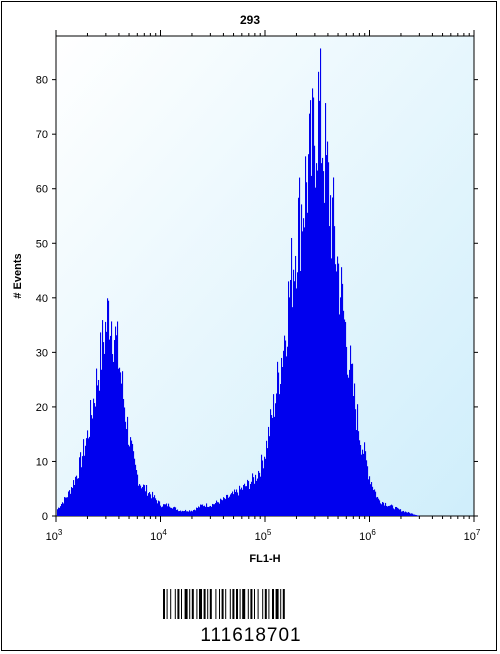 The image size is (500, 654). Describe the element at coordinates (367, 535) in the screenshot. I see `x-tick-label: 106` at that location.